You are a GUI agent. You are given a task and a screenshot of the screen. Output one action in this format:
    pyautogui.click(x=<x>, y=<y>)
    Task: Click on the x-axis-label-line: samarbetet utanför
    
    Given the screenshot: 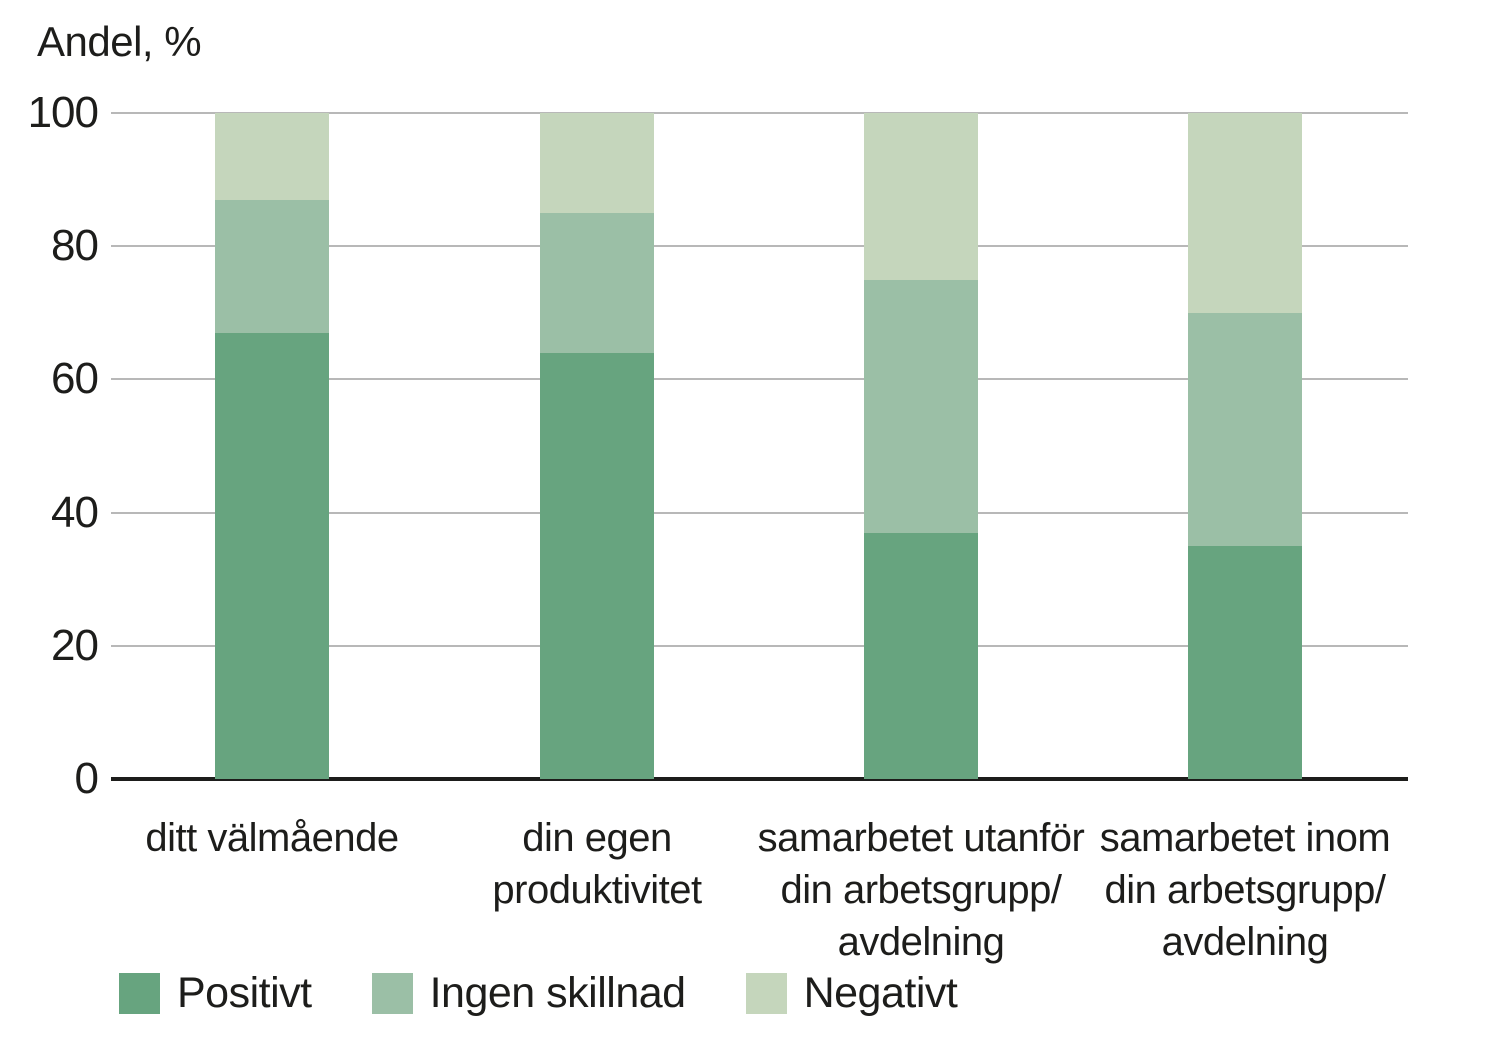 What is the action you would take?
    pyautogui.click(x=921, y=838)
    